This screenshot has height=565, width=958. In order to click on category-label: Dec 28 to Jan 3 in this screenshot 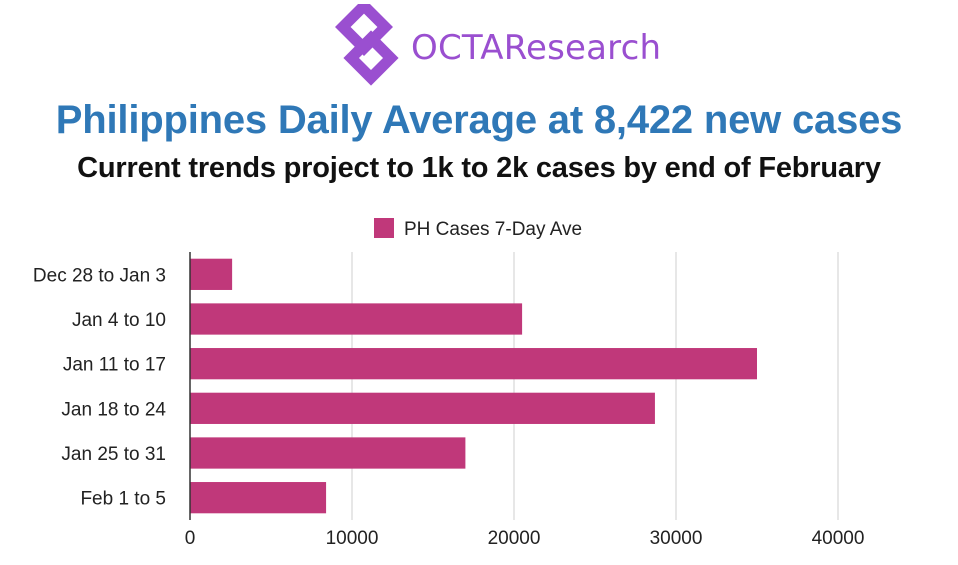, I will do `click(99, 275)`.